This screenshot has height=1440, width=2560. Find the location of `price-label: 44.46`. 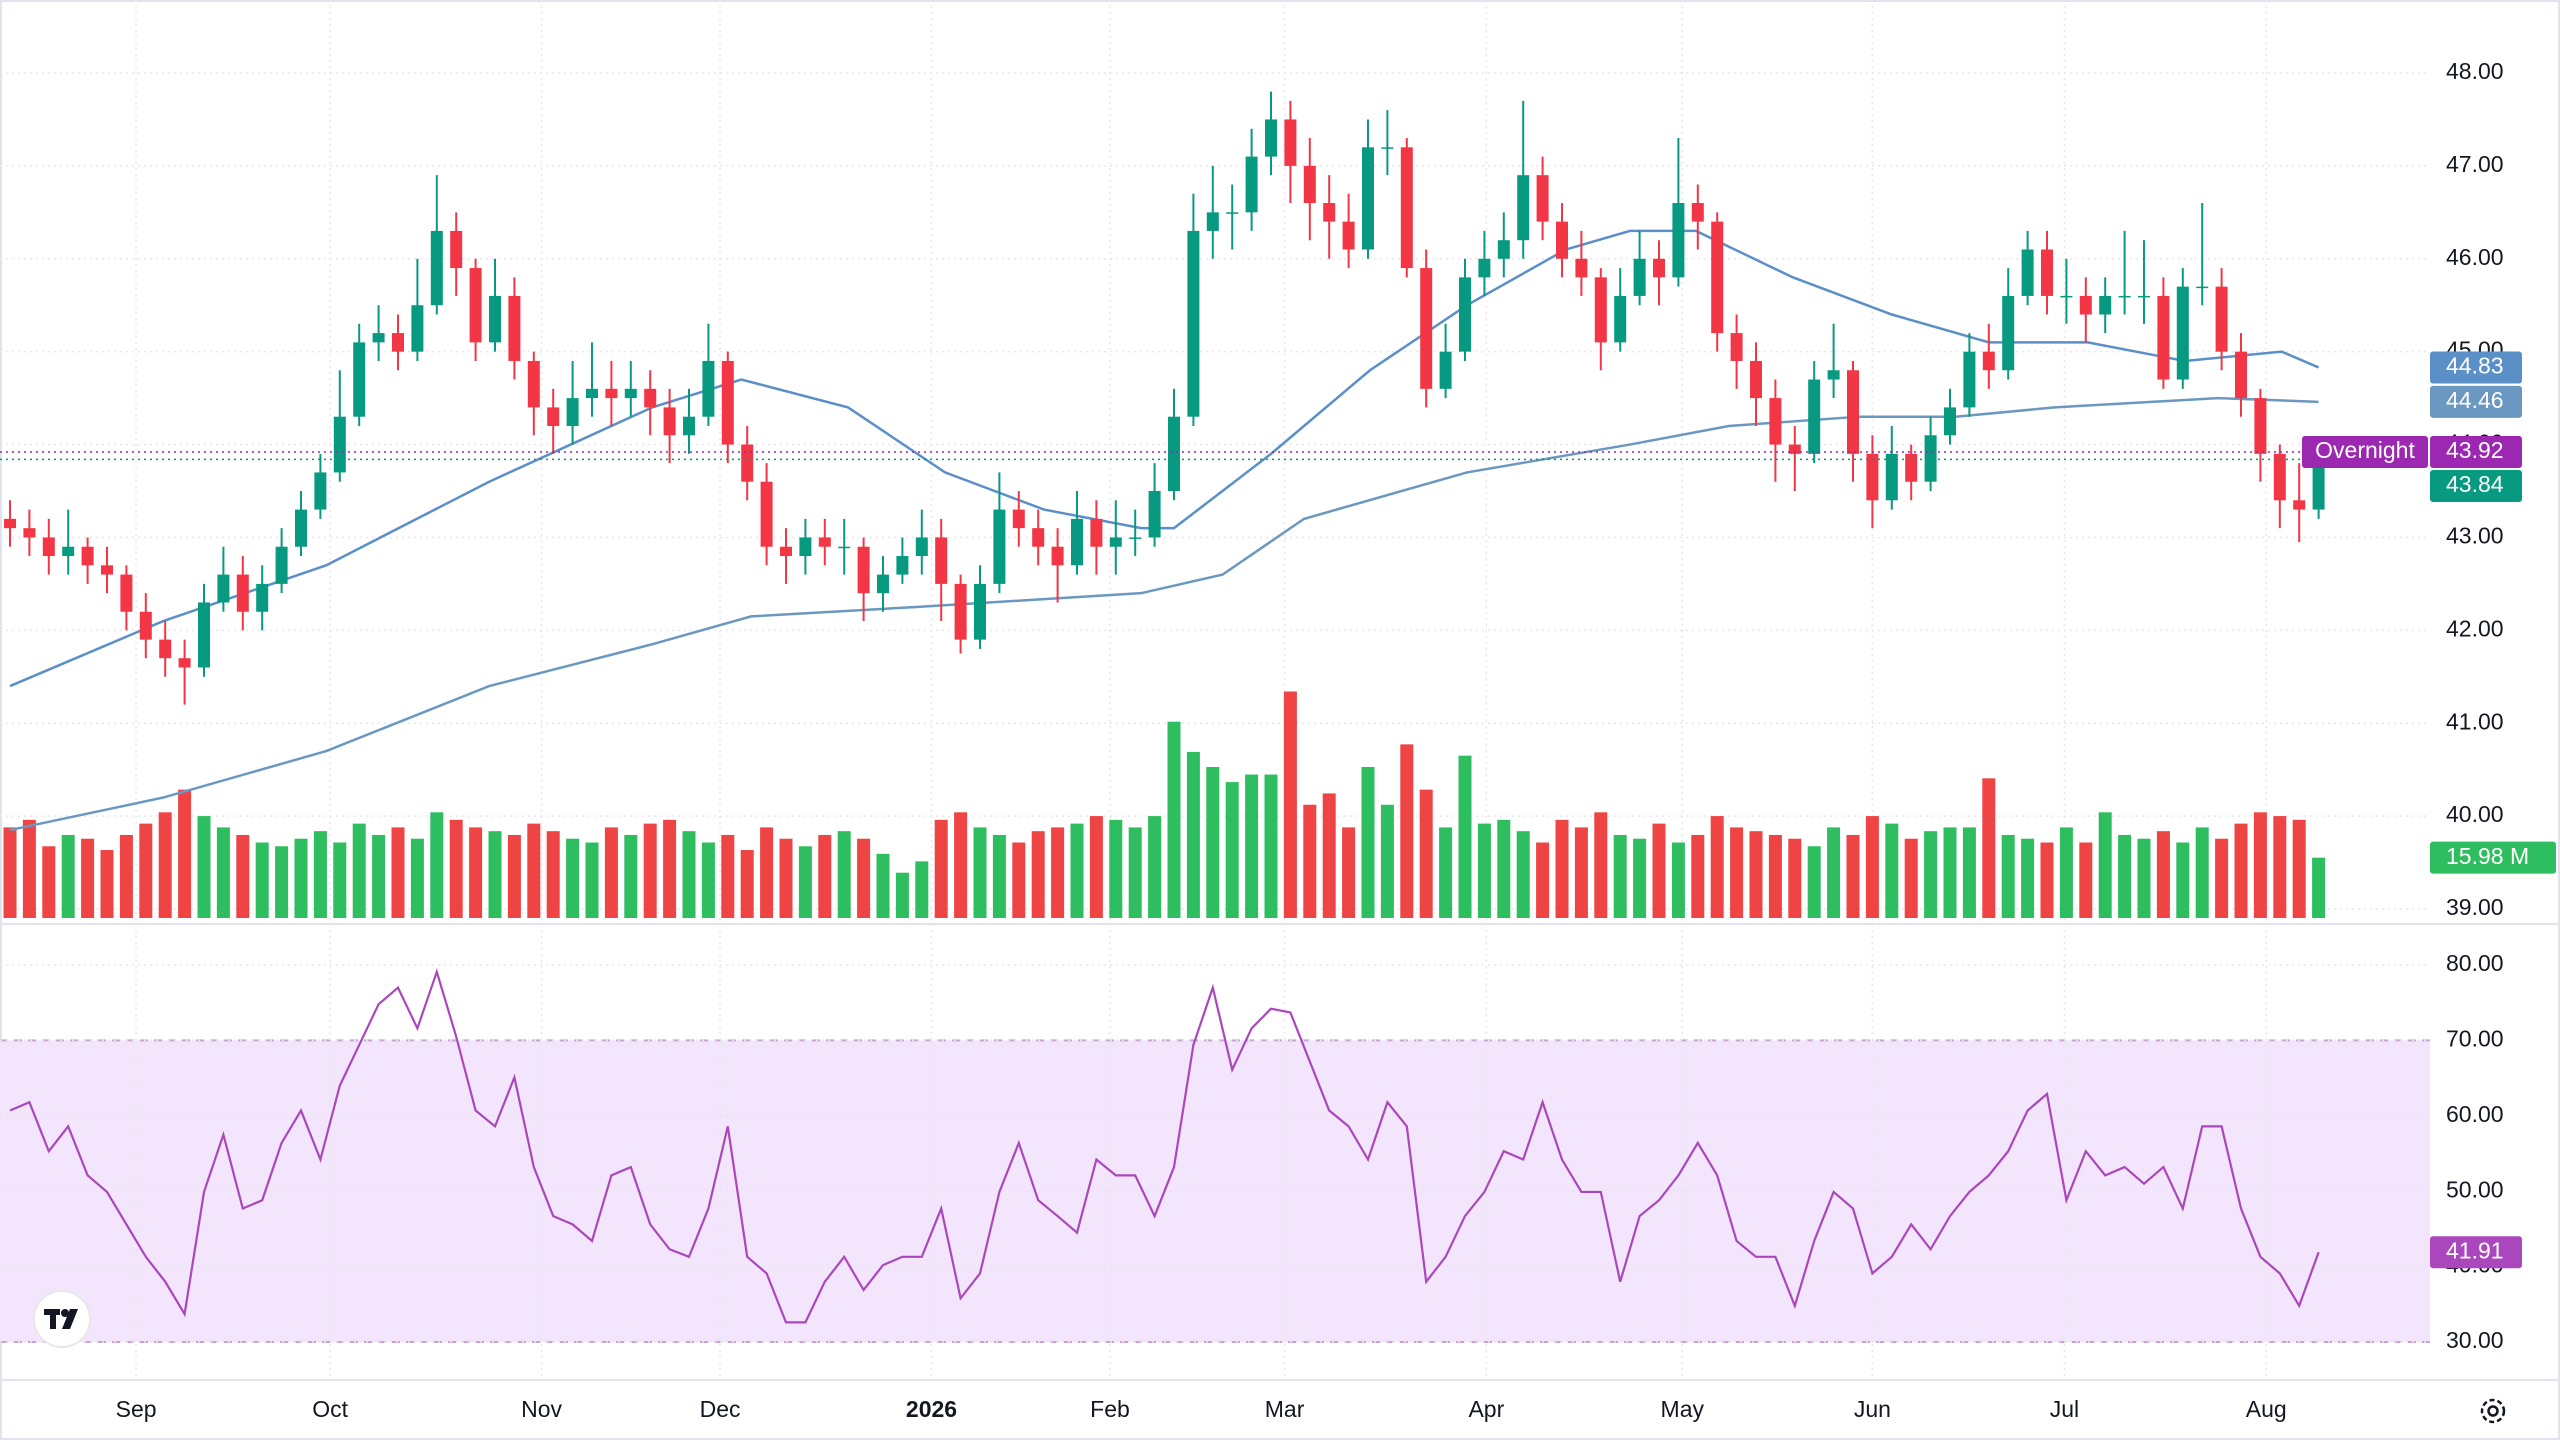

price-label: 44.46 is located at coordinates (2475, 400).